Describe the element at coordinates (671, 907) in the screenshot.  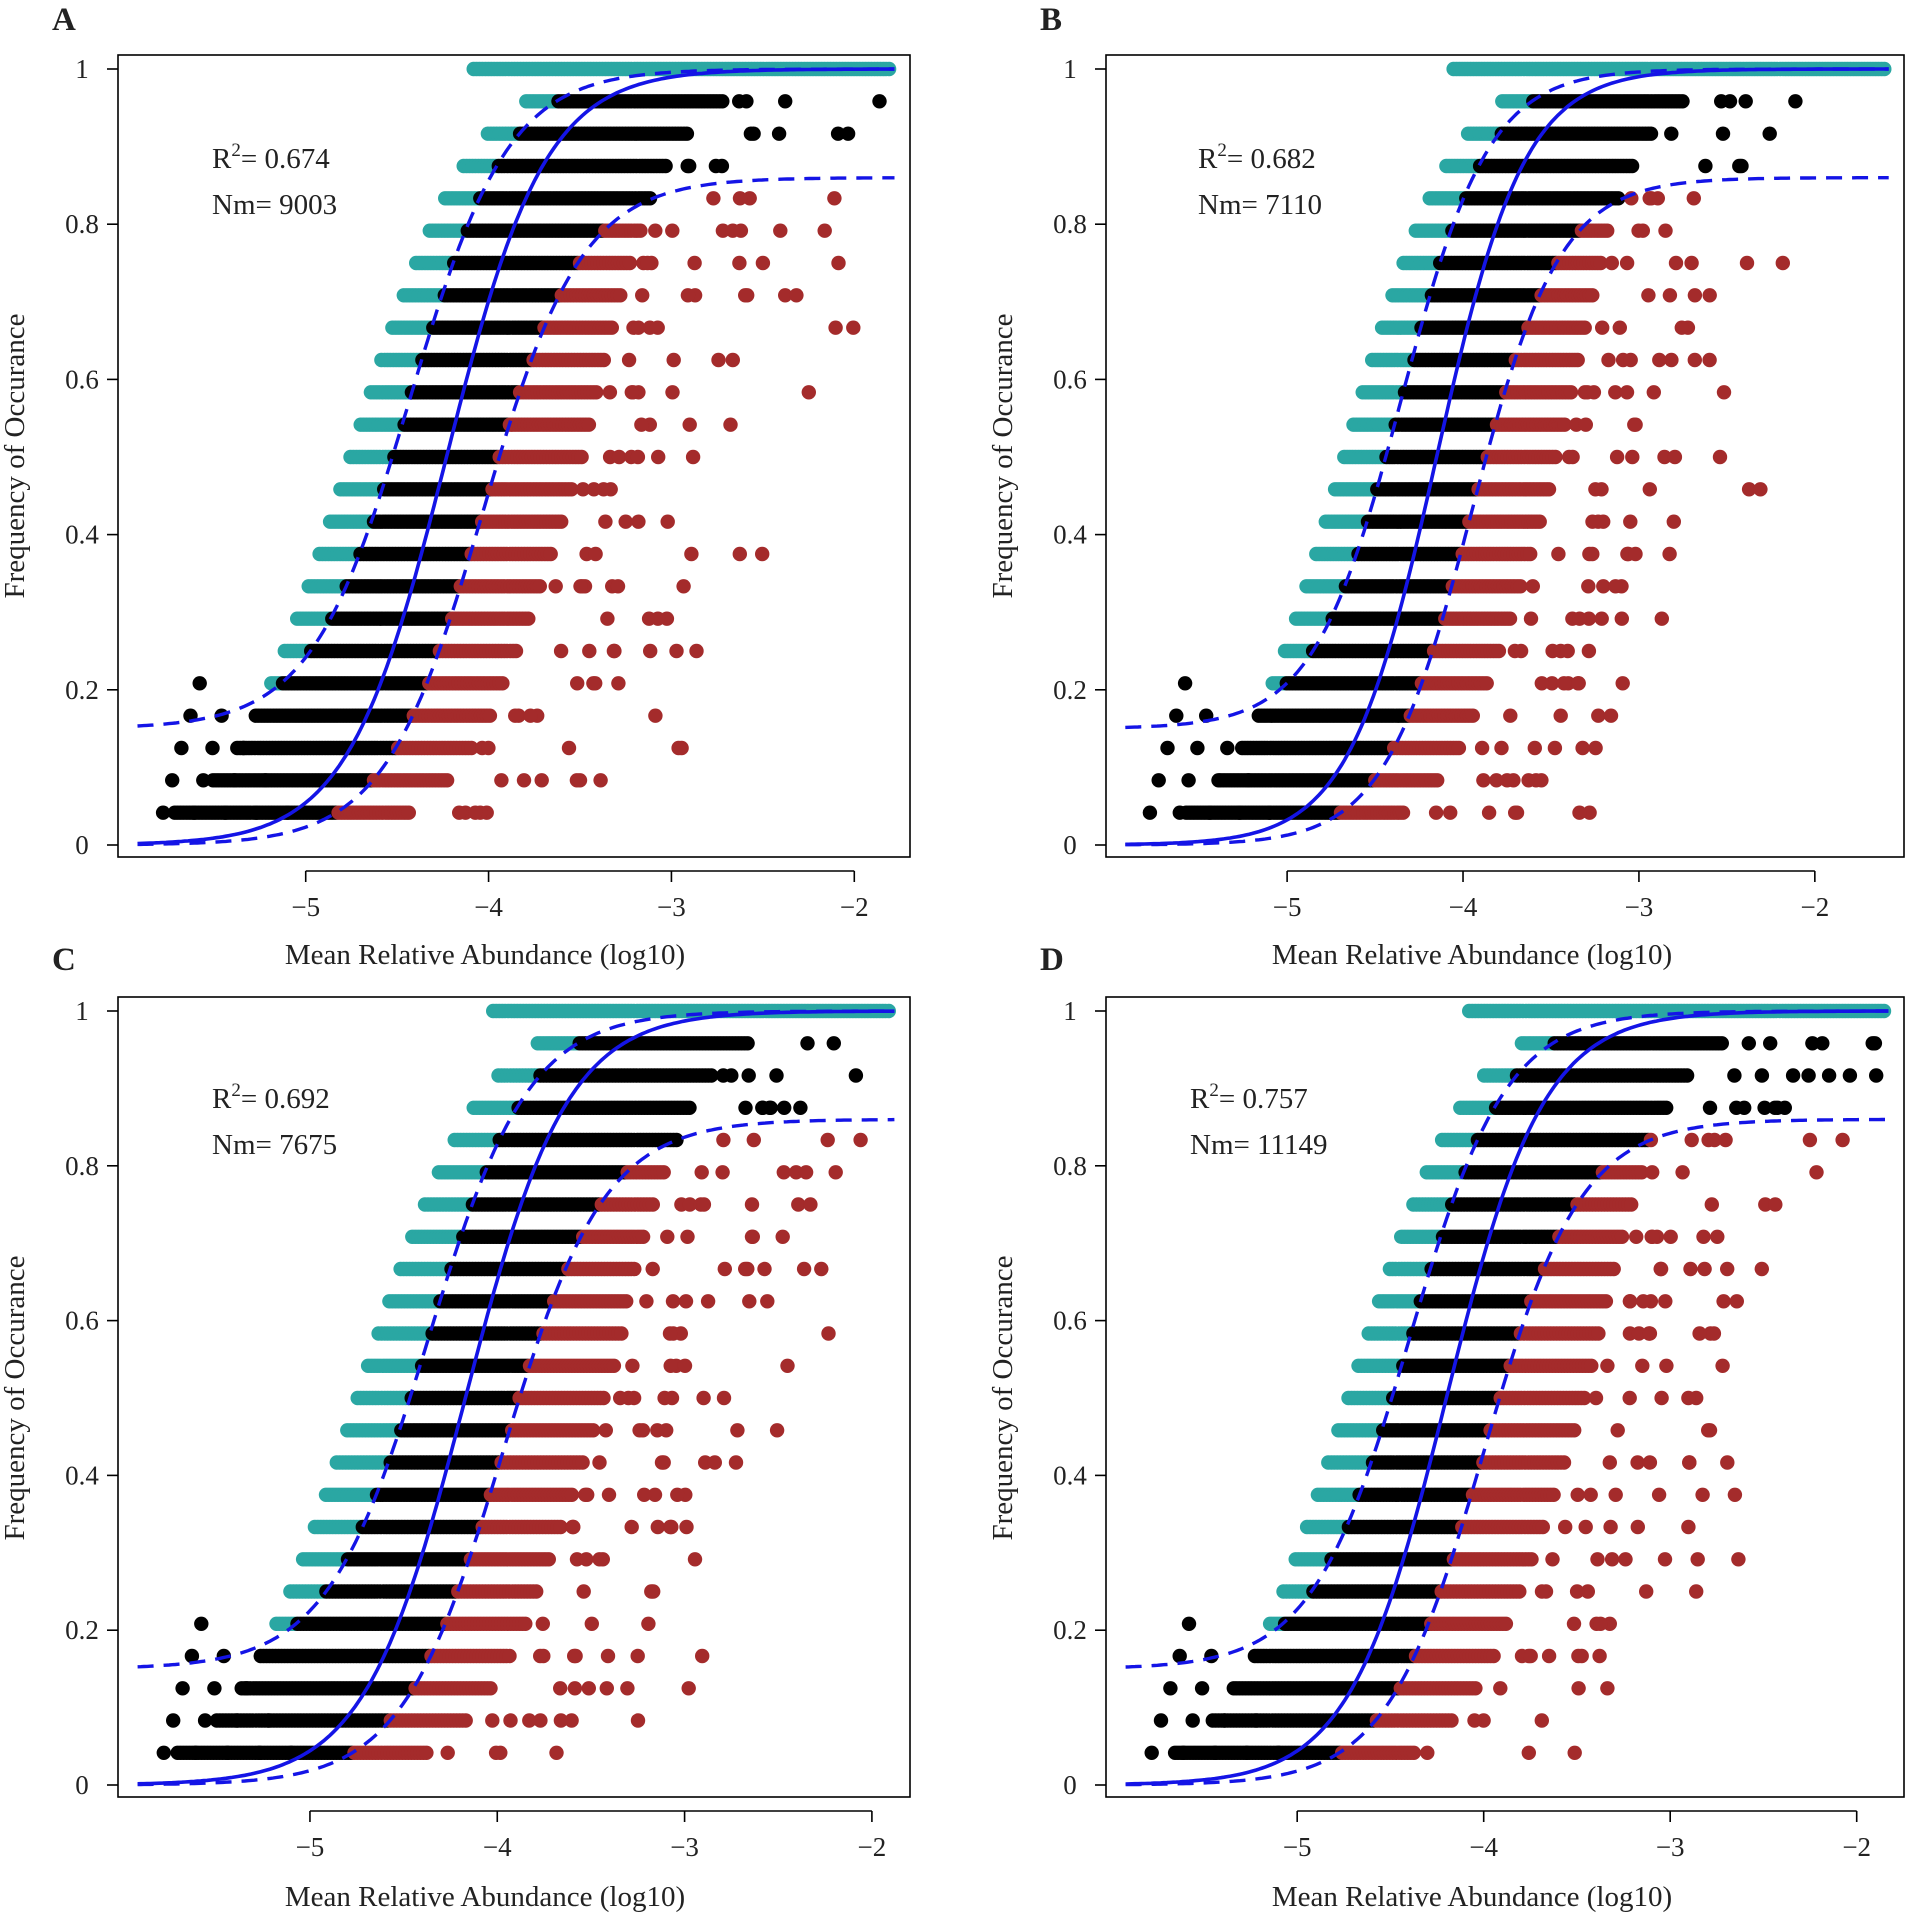
I see `x-tick-label-a: −3` at that location.